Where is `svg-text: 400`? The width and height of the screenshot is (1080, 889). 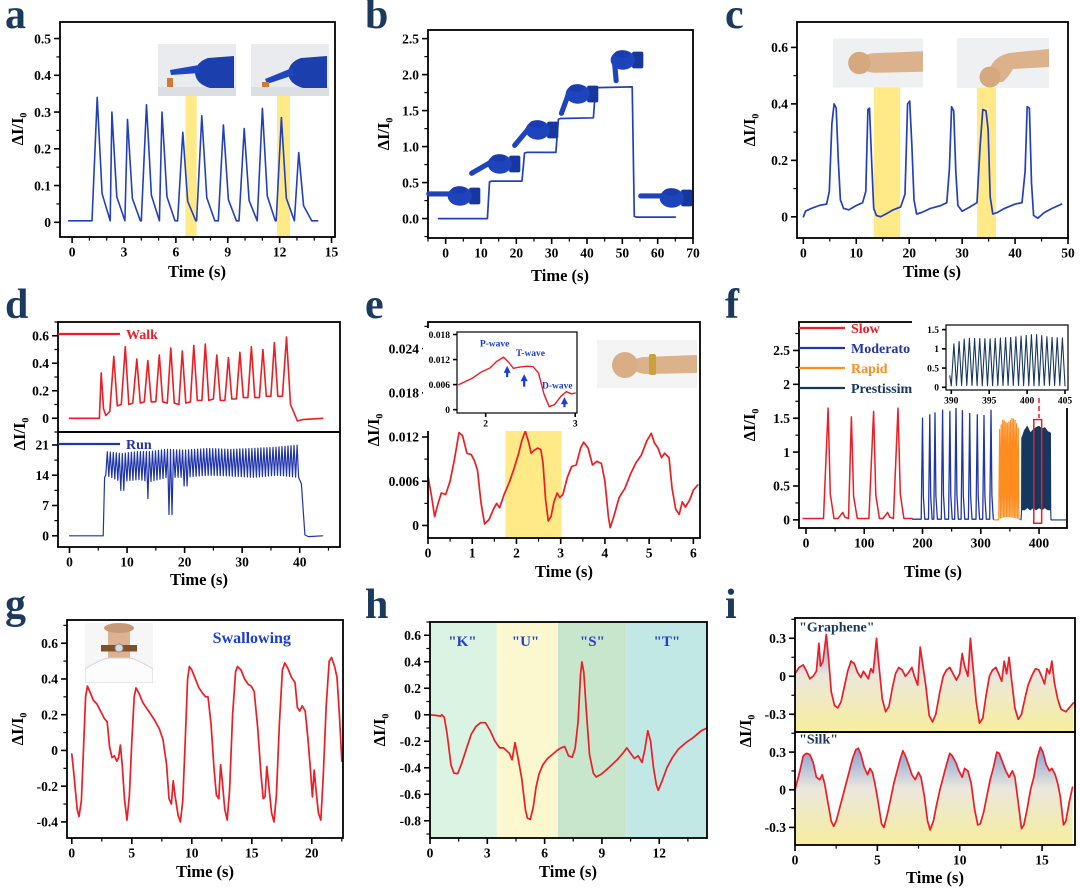 svg-text: 400 is located at coordinates (1027, 402).